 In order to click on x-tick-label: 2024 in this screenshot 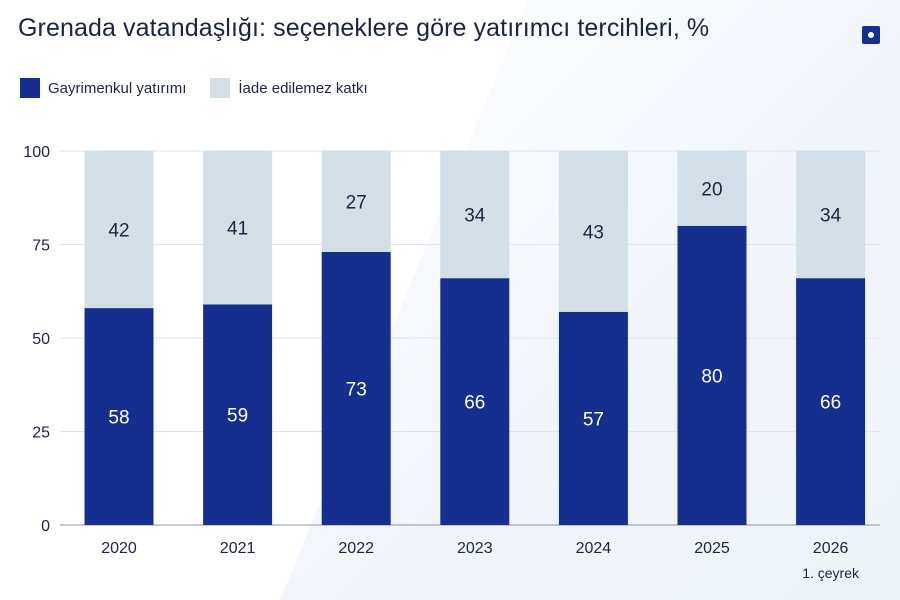, I will do `click(594, 548)`.